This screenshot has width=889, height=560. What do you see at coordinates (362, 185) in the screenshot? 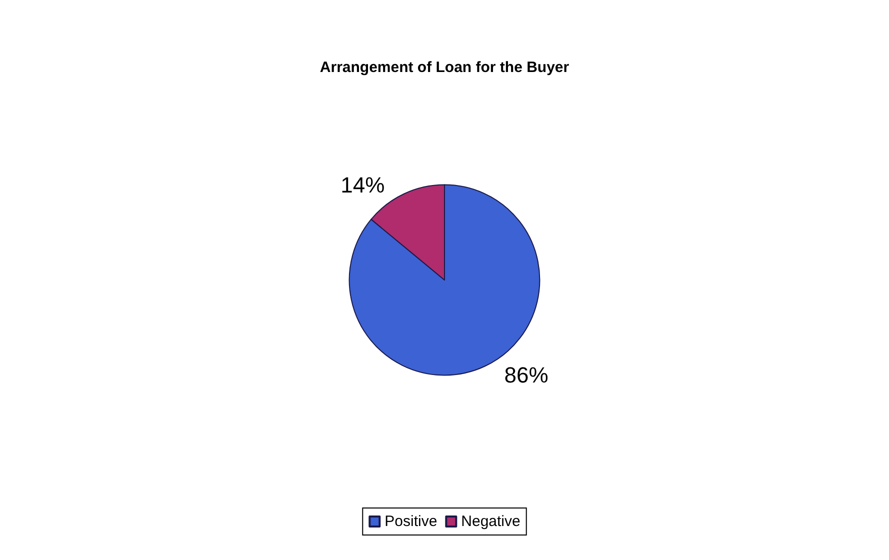
I see `data-label: 14%` at bounding box center [362, 185].